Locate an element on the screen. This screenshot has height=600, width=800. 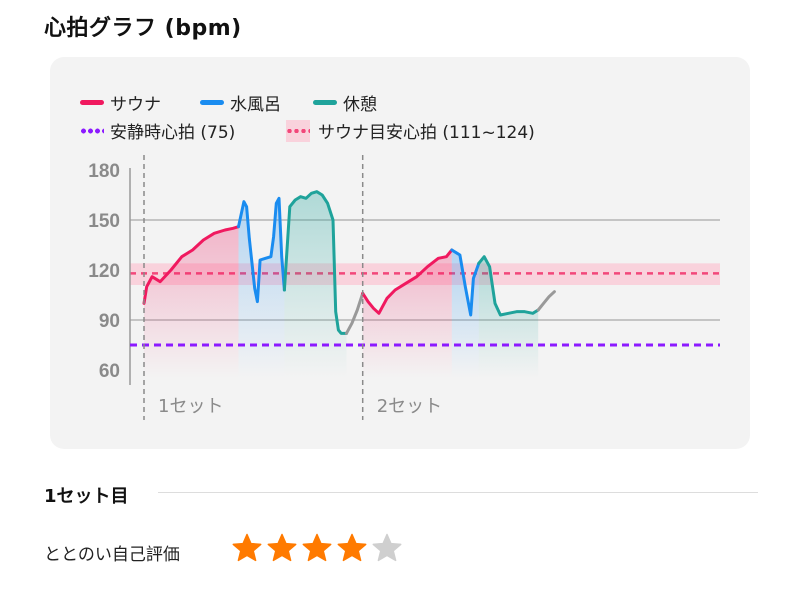
legend-item-rest: 休憩 is located at coordinates (345, 102).